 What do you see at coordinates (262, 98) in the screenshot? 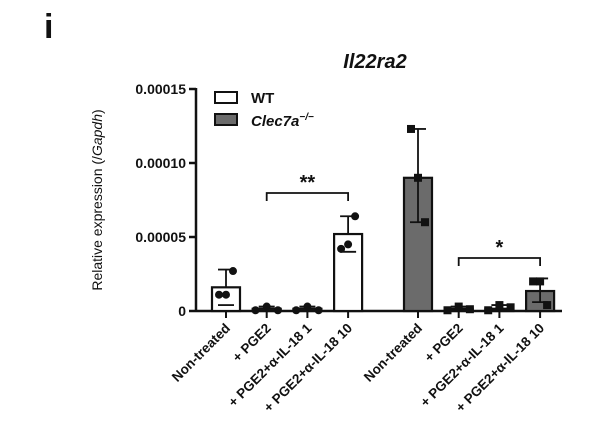
I see `legend-label-wt: WT` at bounding box center [262, 98].